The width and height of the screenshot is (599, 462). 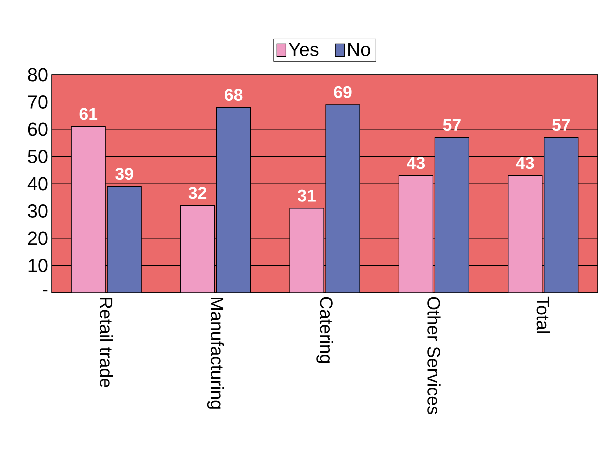 What do you see at coordinates (107, 343) in the screenshot?
I see `x-tick-label: Retail trade` at bounding box center [107, 343].